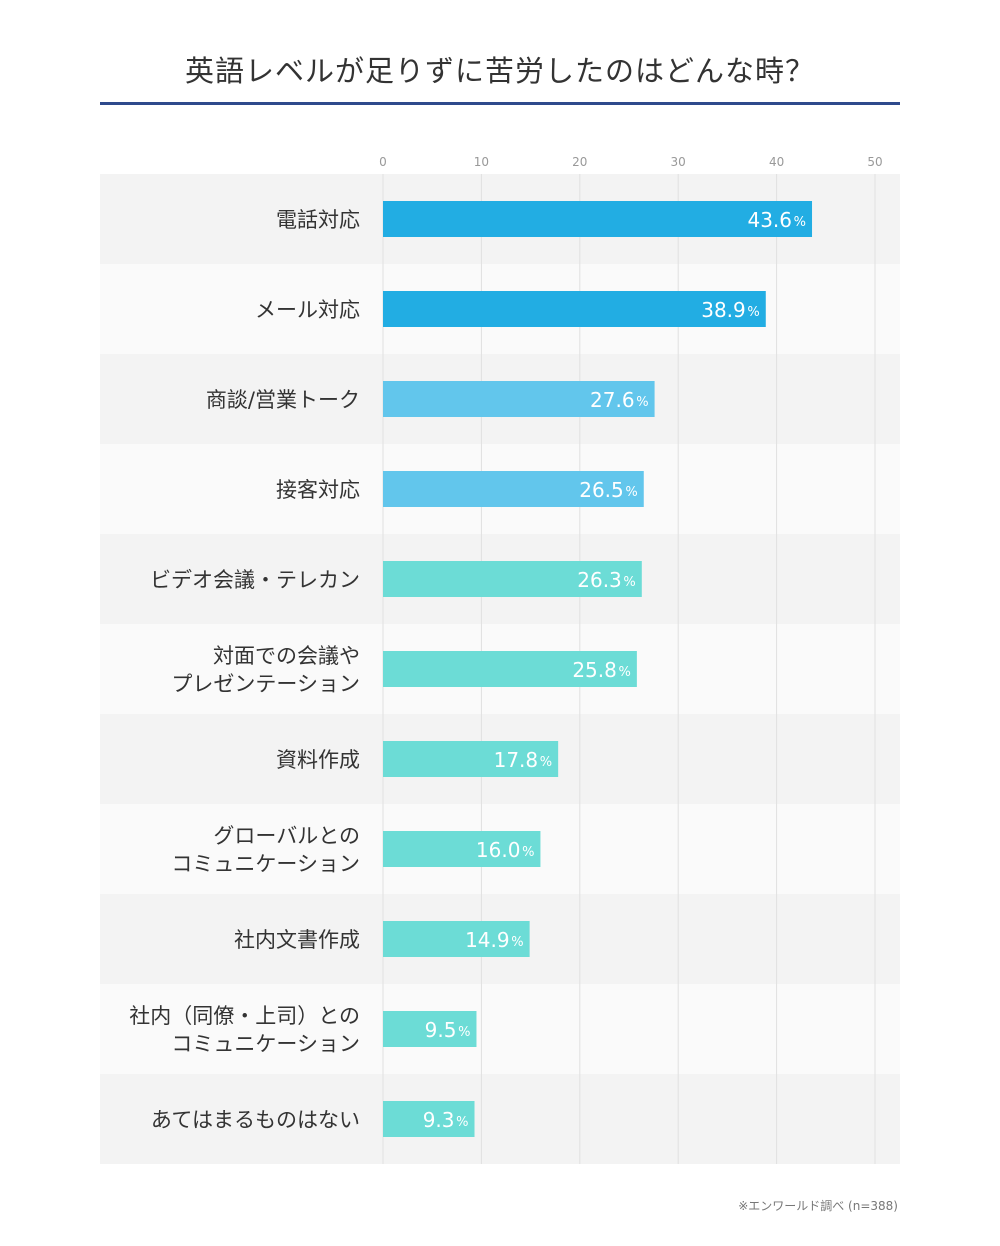 This screenshot has width=1000, height=1246. What do you see at coordinates (594, 670) in the screenshot?
I see `value-label: 25.8` at bounding box center [594, 670].